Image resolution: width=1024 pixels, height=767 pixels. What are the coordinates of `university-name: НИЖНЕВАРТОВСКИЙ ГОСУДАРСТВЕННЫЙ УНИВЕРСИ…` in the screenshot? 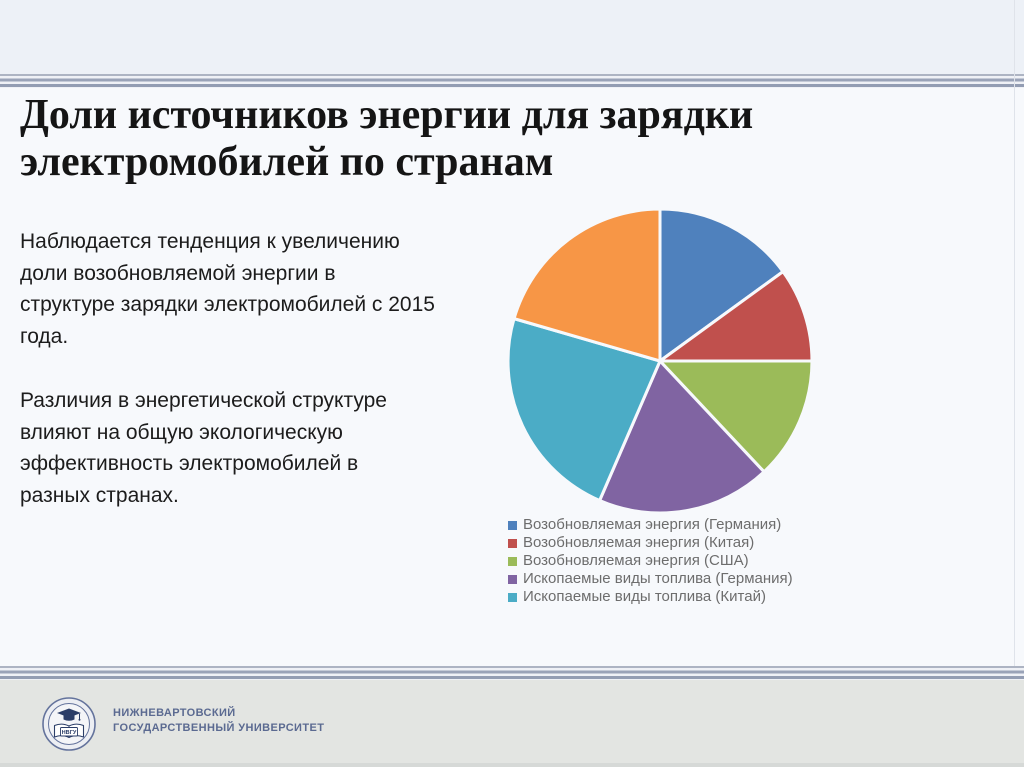 It's located at (219, 720).